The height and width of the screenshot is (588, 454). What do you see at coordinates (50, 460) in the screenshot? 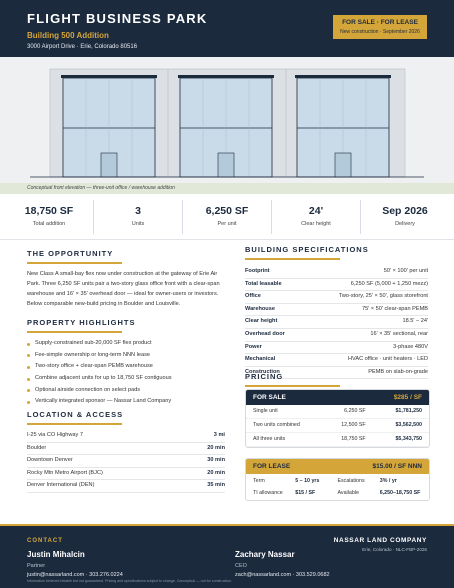
I see `row-label: Downtown Denver` at bounding box center [50, 460].